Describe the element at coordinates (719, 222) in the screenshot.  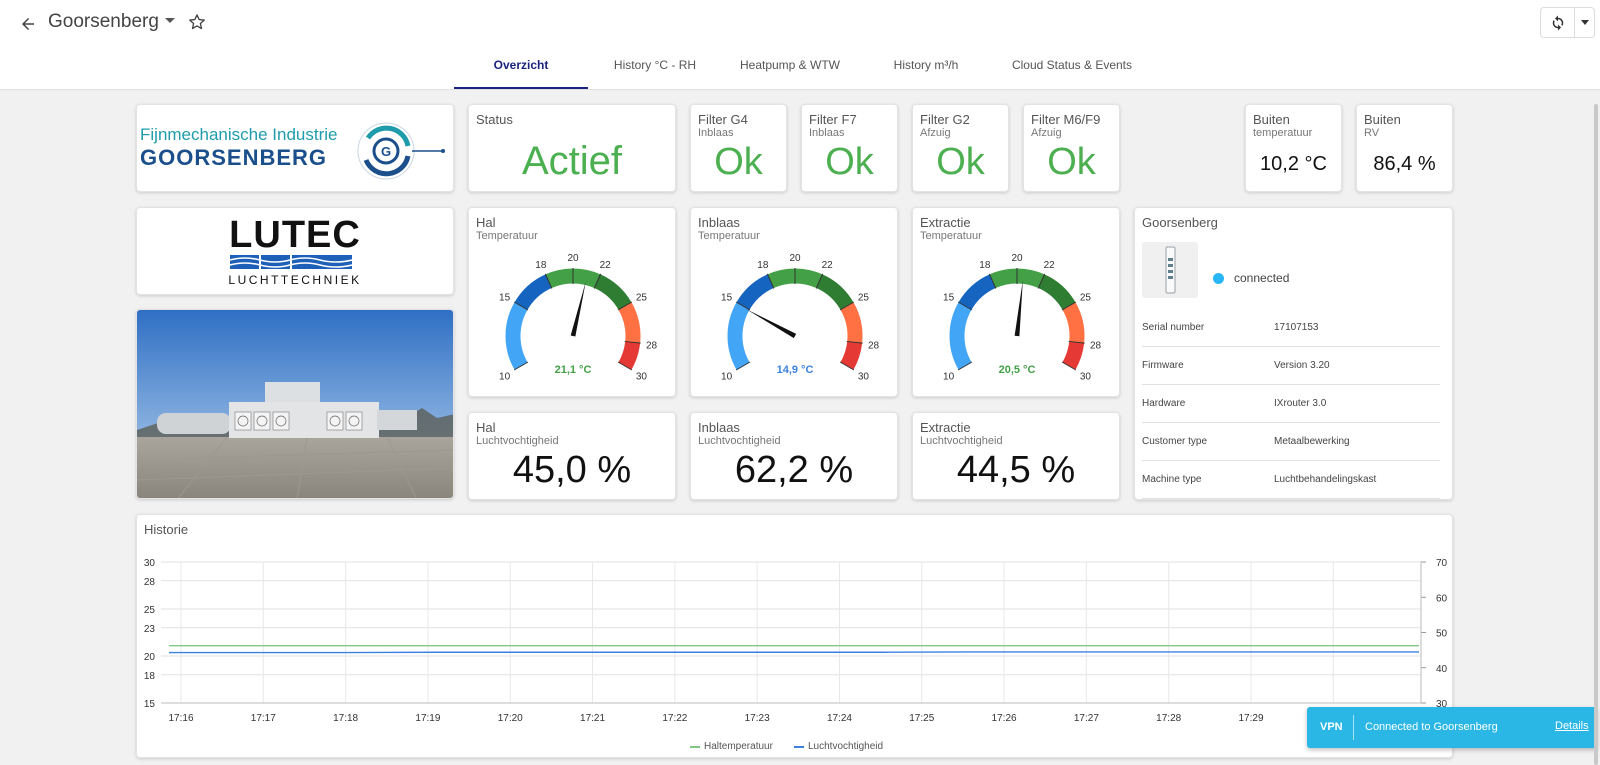
I see `gauge-title: Inblaas` at that location.